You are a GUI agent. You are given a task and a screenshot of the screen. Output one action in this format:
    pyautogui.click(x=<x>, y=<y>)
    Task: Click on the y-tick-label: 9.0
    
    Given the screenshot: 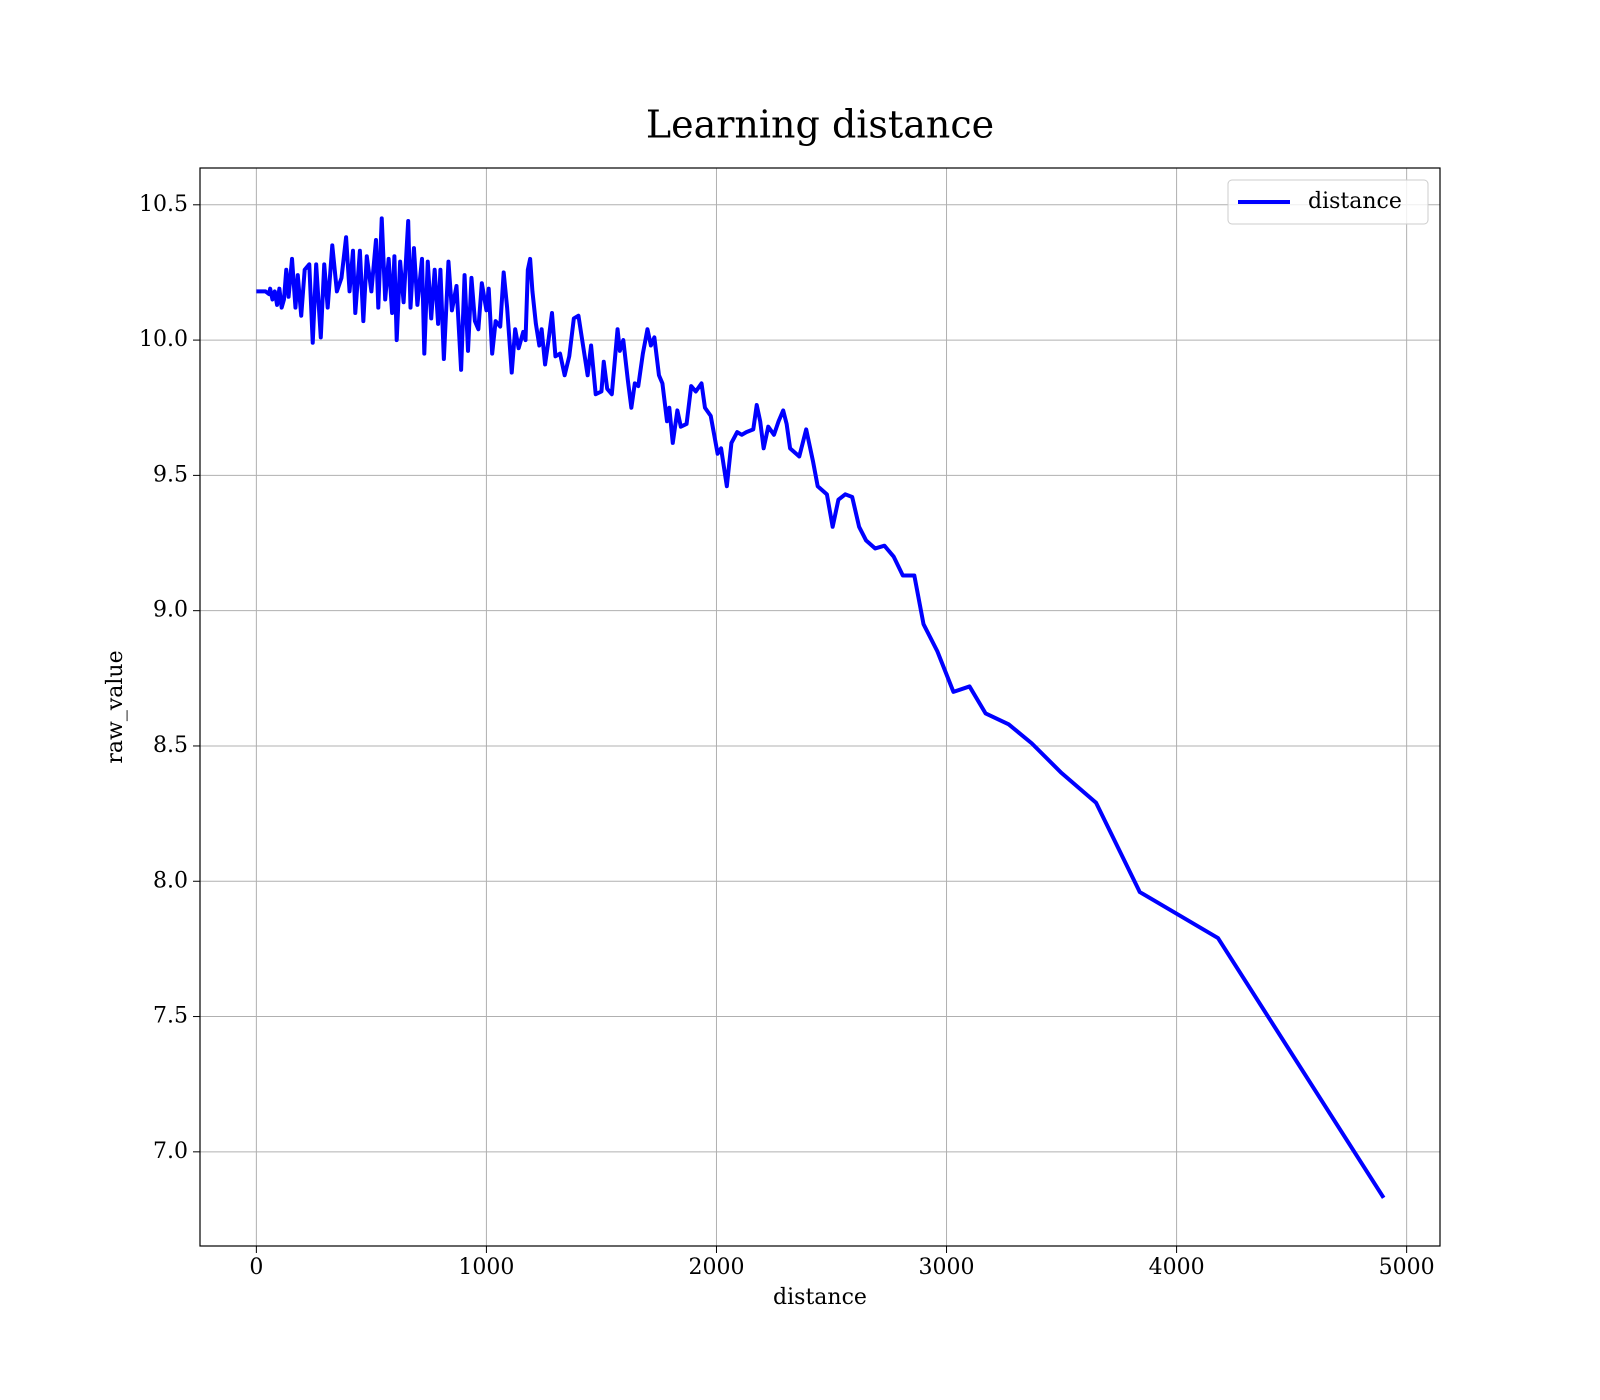 What is the action you would take?
    pyautogui.click(x=170, y=610)
    